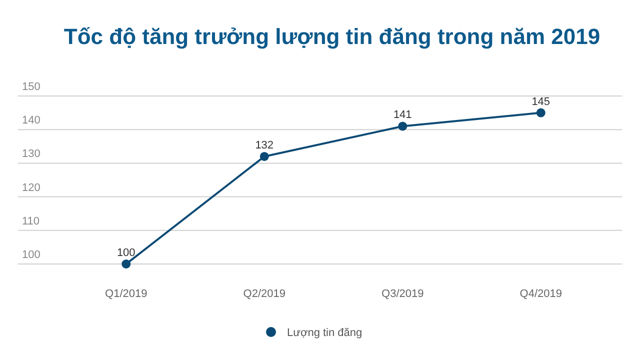 Image resolution: width=640 pixels, height=358 pixels. I want to click on y-tick-label: 130, so click(31, 154).